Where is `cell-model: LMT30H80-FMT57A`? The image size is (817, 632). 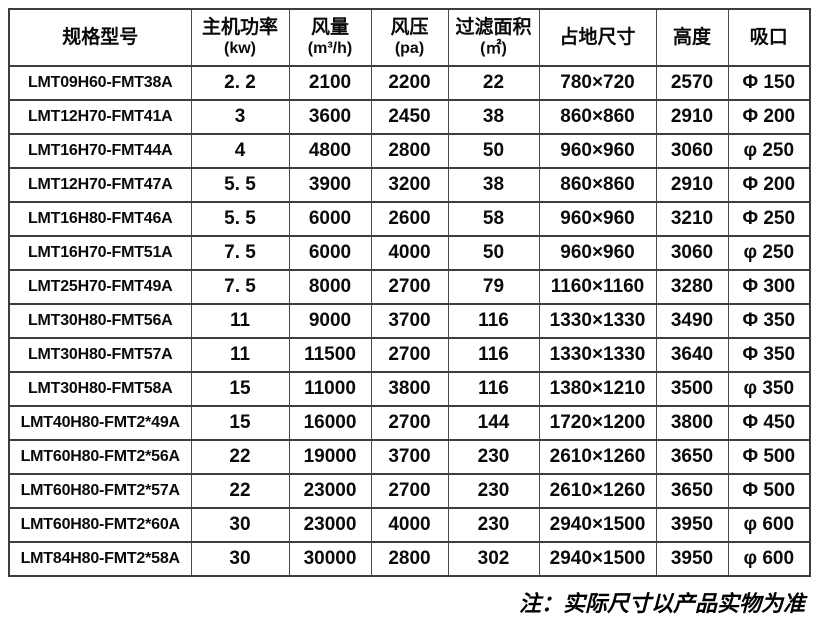 cell-model: LMT30H80-FMT57A is located at coordinates (100, 355).